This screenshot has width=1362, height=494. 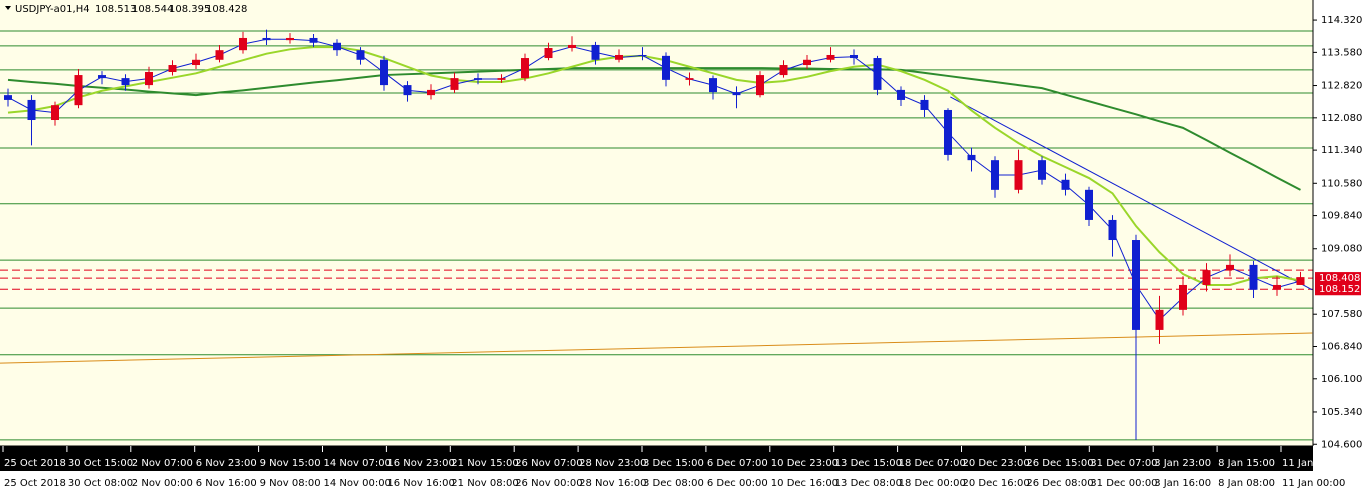 What do you see at coordinates (1182, 463) in the screenshot?
I see `time-label: 3 Jan 23:00` at bounding box center [1182, 463].